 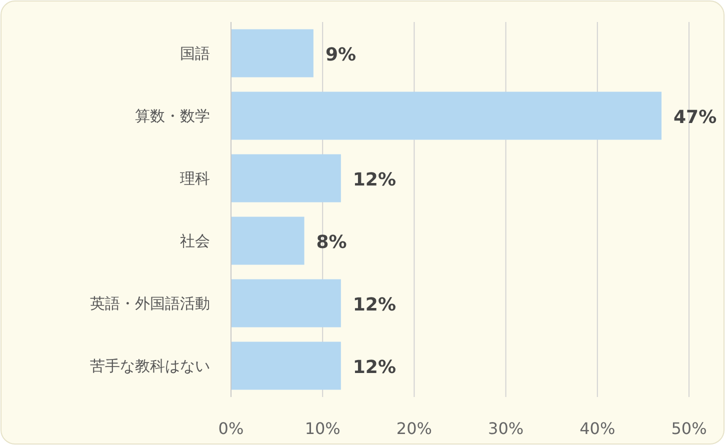 What do you see at coordinates (506, 428) in the screenshot?
I see `x-tick-label: 30%` at bounding box center [506, 428].